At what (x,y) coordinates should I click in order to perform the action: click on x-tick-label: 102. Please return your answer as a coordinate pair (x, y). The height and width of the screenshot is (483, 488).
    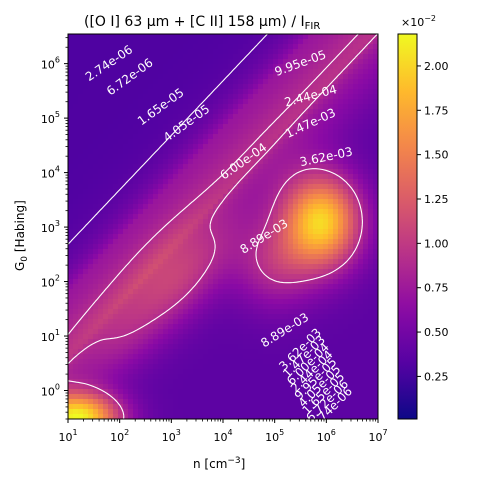
    Looking at the image, I should click on (119, 436).